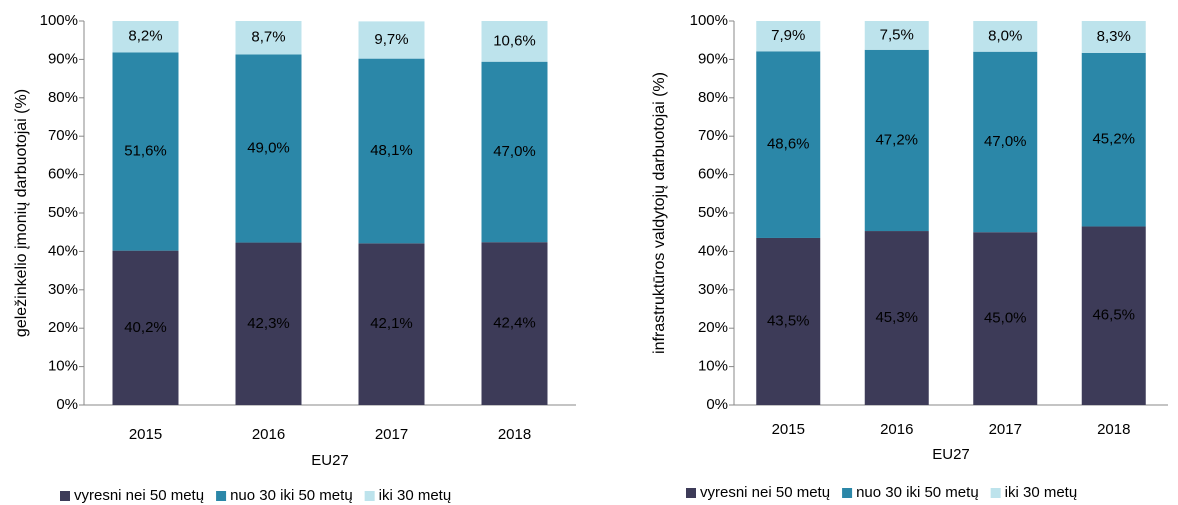 The image size is (1178, 505). I want to click on data-label: 42,1%, so click(391, 323).